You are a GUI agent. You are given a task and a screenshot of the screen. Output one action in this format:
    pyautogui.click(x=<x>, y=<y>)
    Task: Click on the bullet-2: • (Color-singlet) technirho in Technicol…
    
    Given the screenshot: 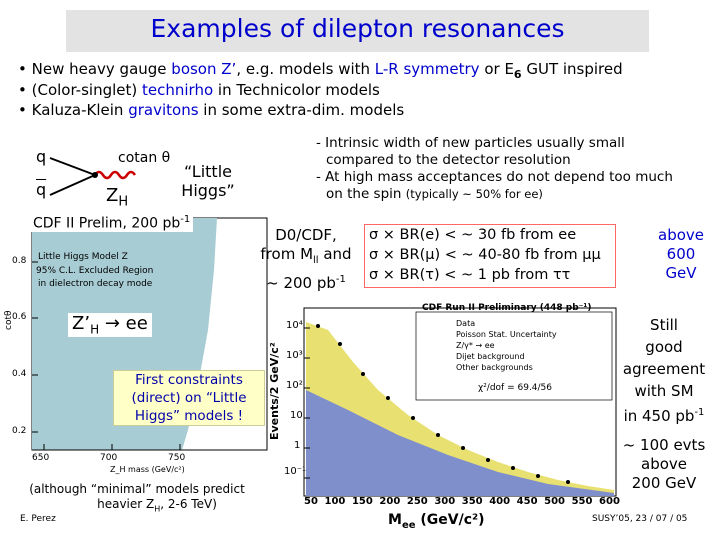 What is the action you would take?
    pyautogui.click(x=199, y=90)
    